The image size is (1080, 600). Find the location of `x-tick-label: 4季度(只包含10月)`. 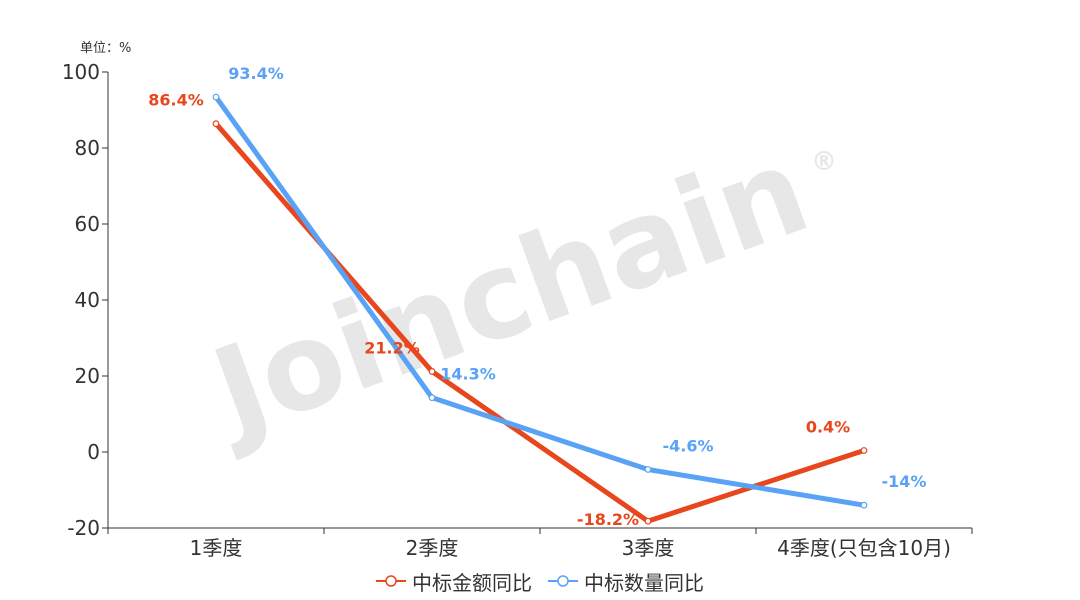

x-tick-label: 4季度(只包含10月) is located at coordinates (864, 548).